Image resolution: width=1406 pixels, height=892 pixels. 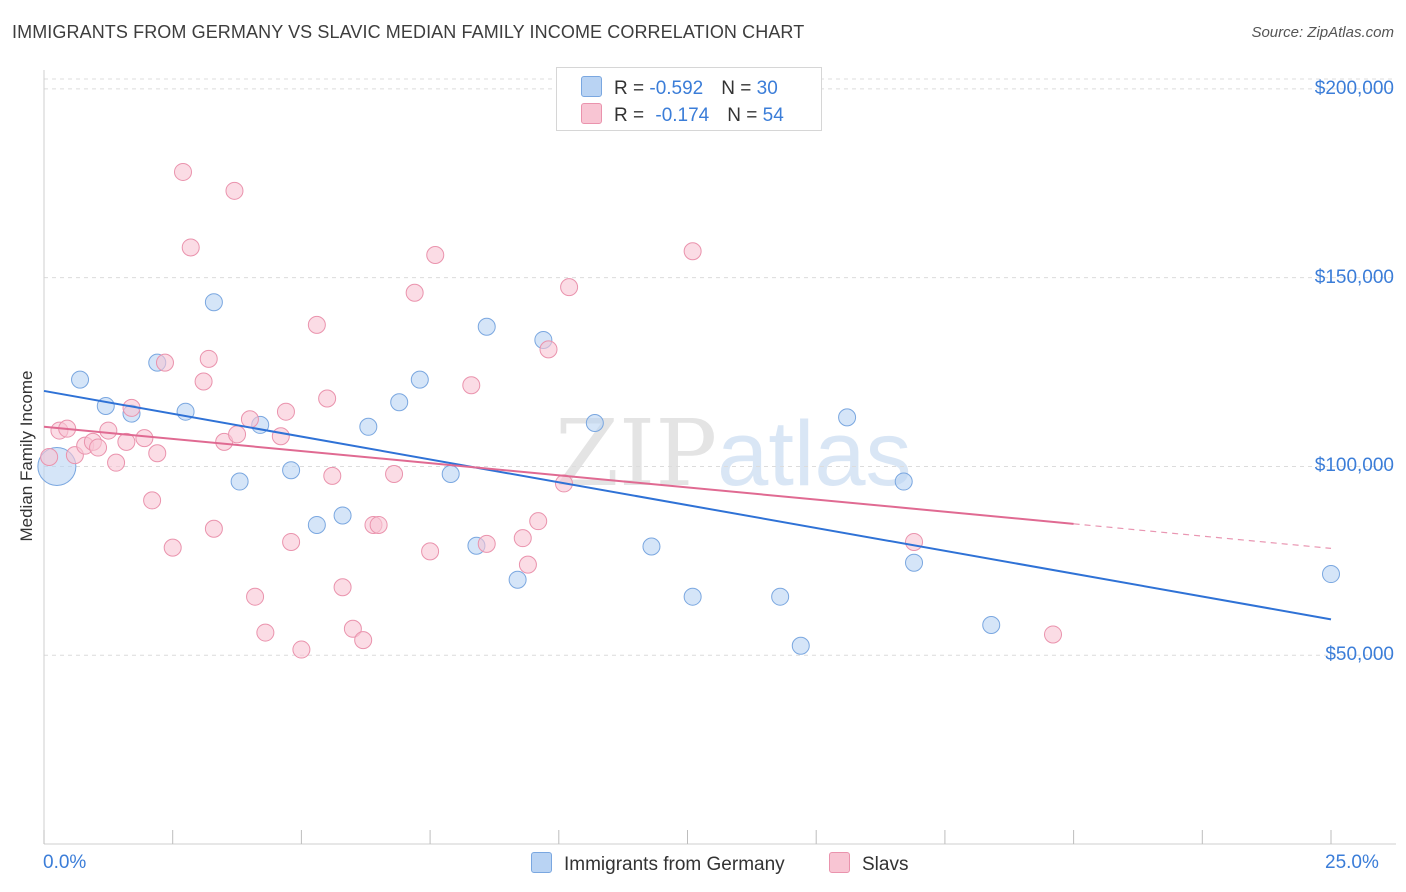 I want to click on watermark: ZIPatlas, so click(x=733, y=453).